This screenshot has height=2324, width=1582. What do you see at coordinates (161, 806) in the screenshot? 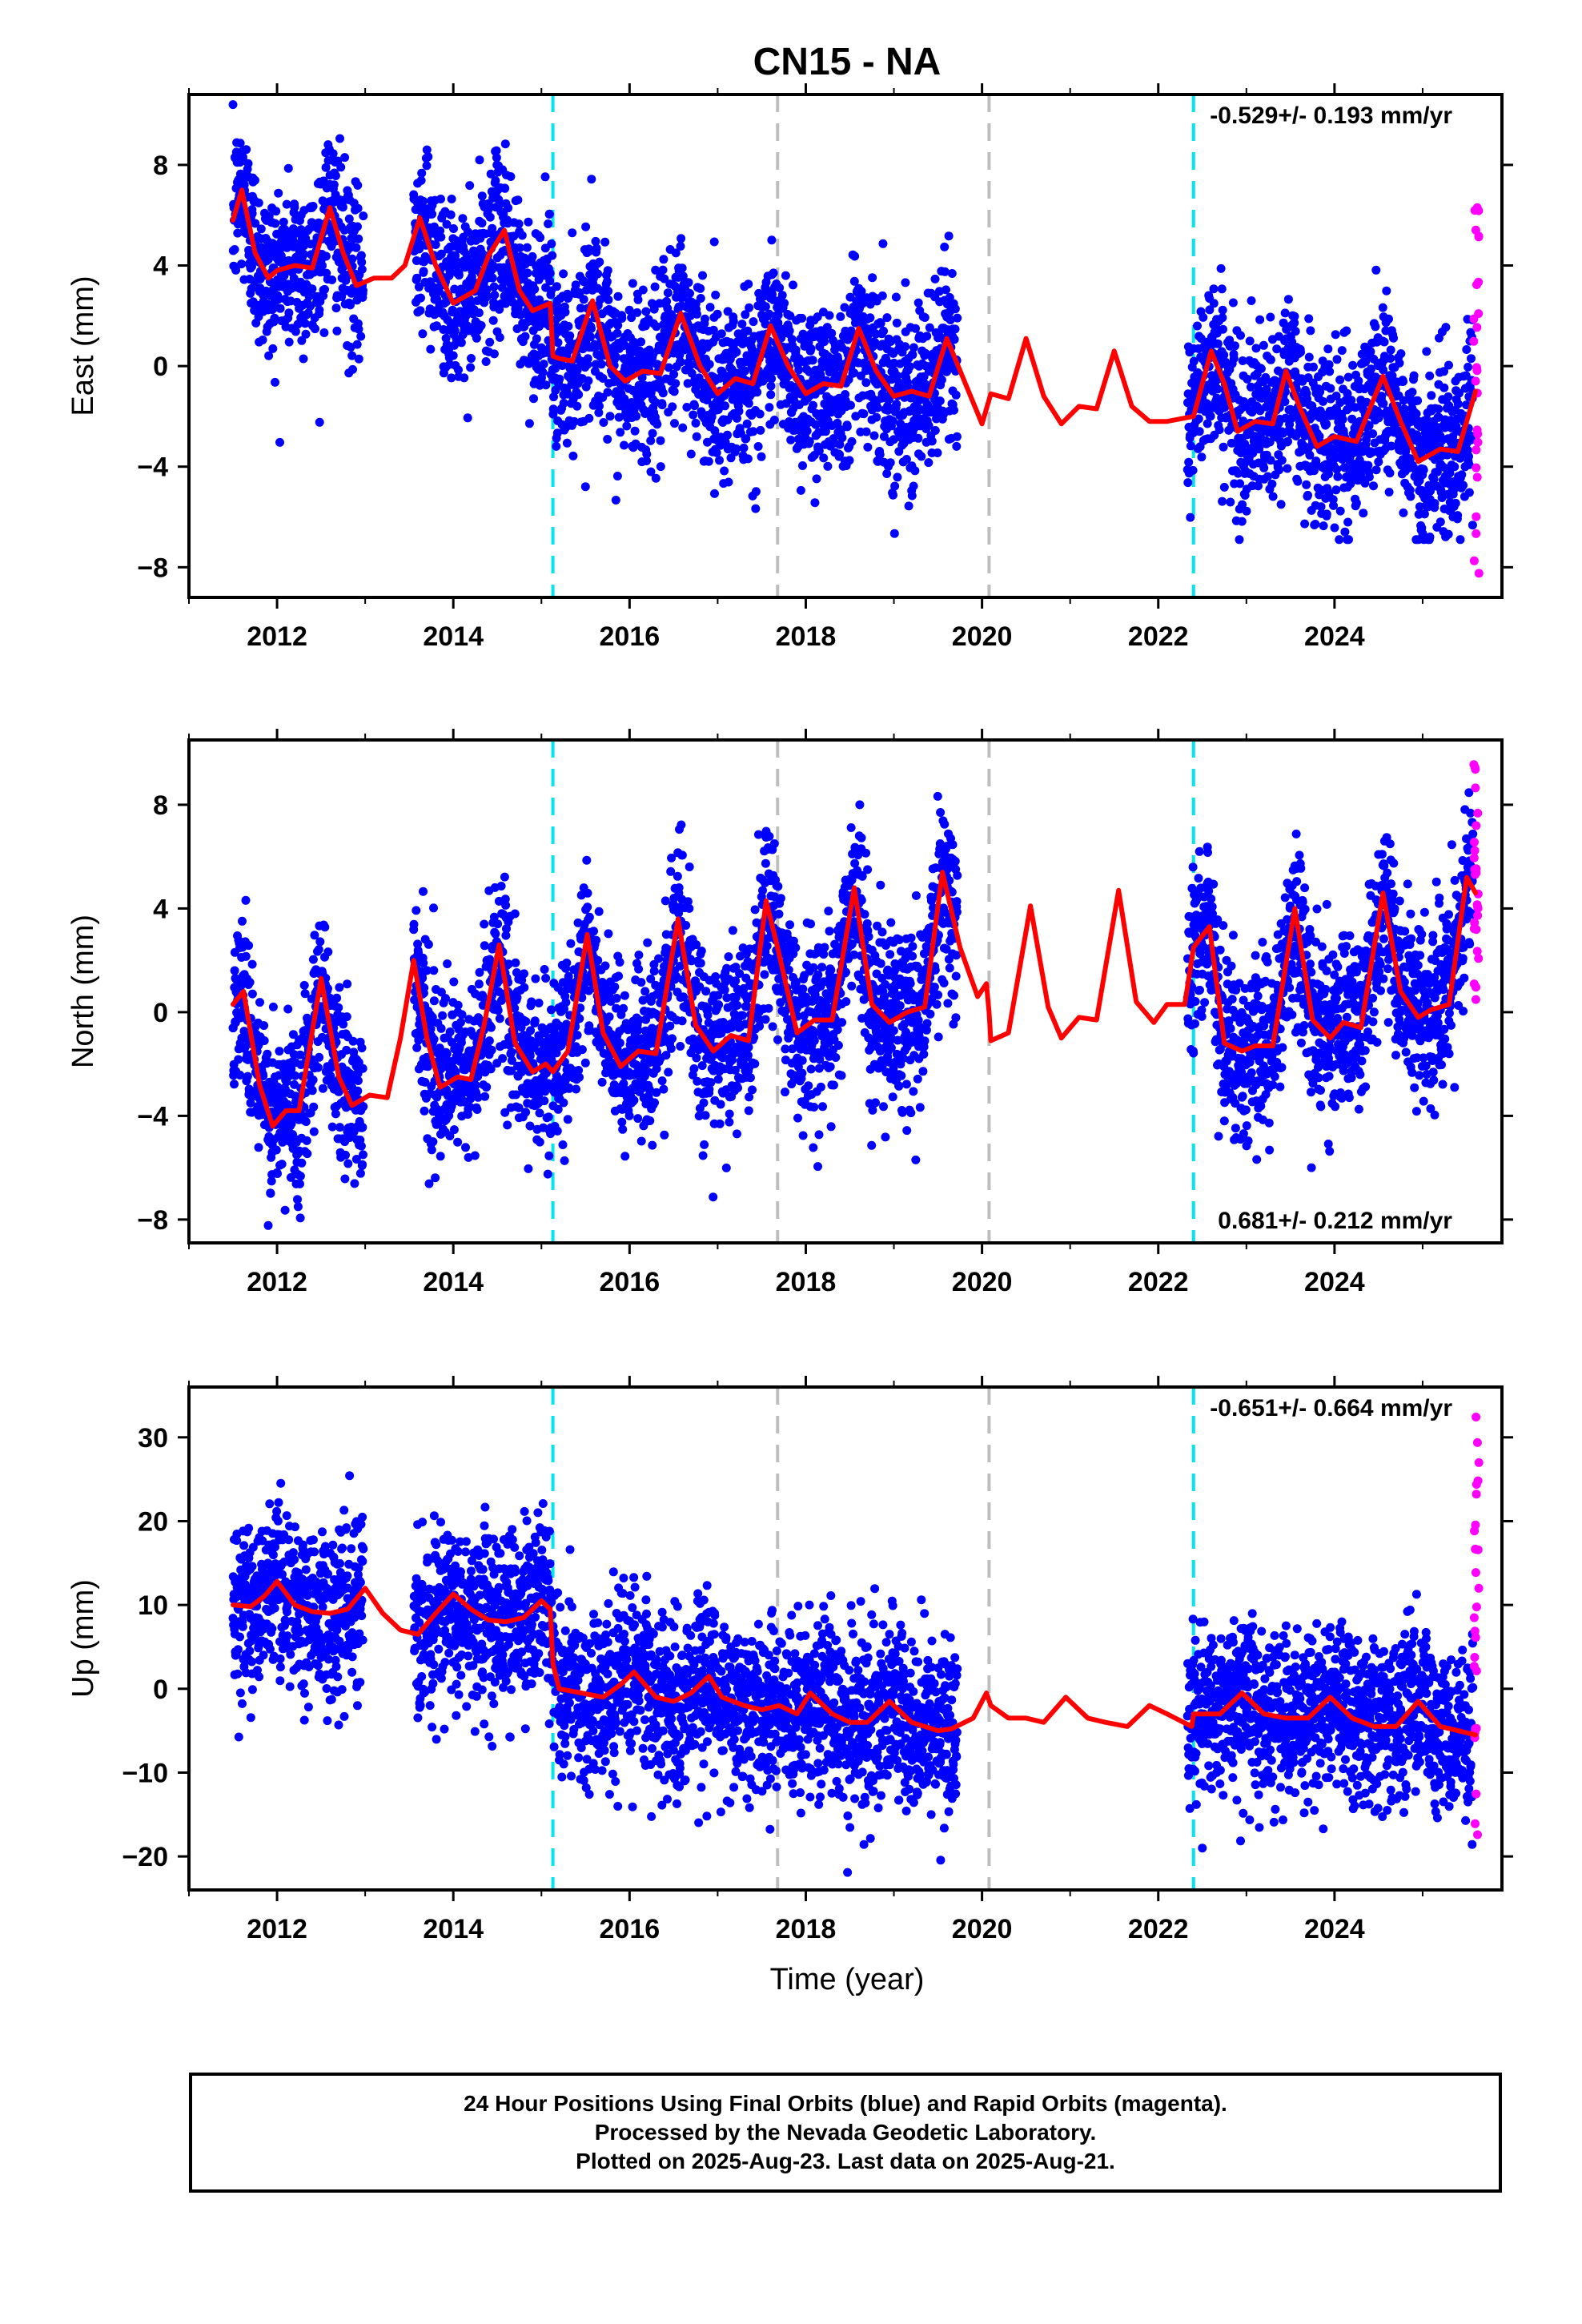
I see `y-tick-label: 8` at bounding box center [161, 806].